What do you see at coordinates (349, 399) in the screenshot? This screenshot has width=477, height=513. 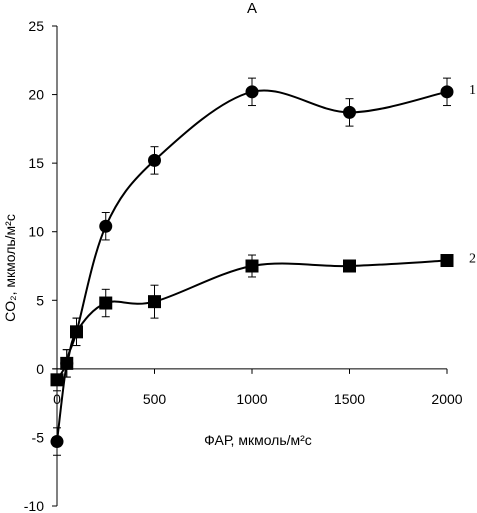 I see `x-tick-label: 1500` at bounding box center [349, 399].